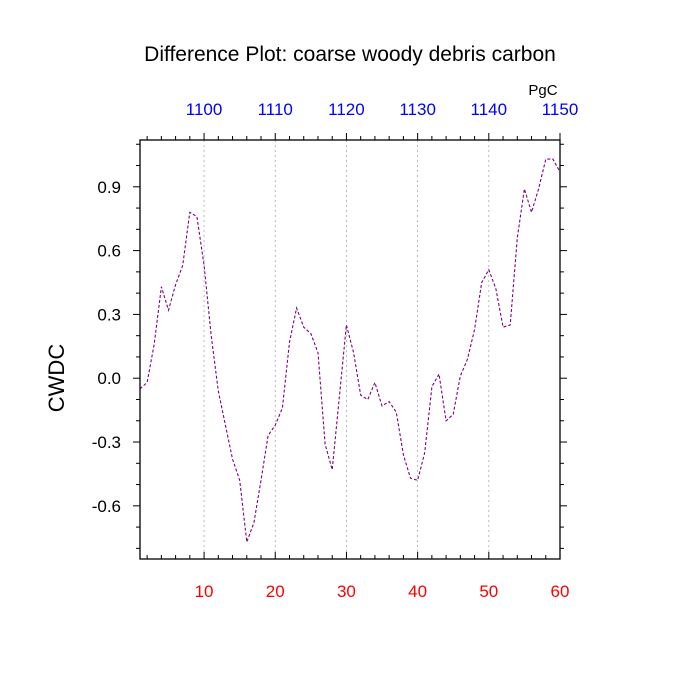 Image resolution: width=700 pixels, height=700 pixels. What do you see at coordinates (489, 109) in the screenshot?
I see `top-x-tick-label: 1140` at bounding box center [489, 109].